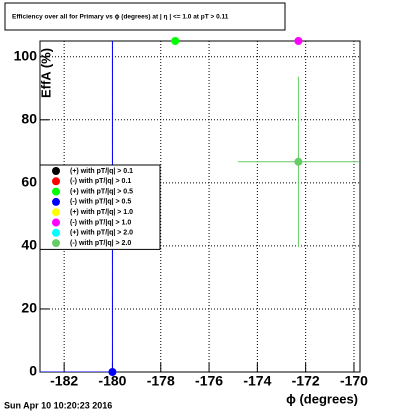 The height and width of the screenshot is (414, 400). What do you see at coordinates (101, 233) in the screenshot?
I see `legend-label: (+) with pT/|q| > 2.0` at bounding box center [101, 233].